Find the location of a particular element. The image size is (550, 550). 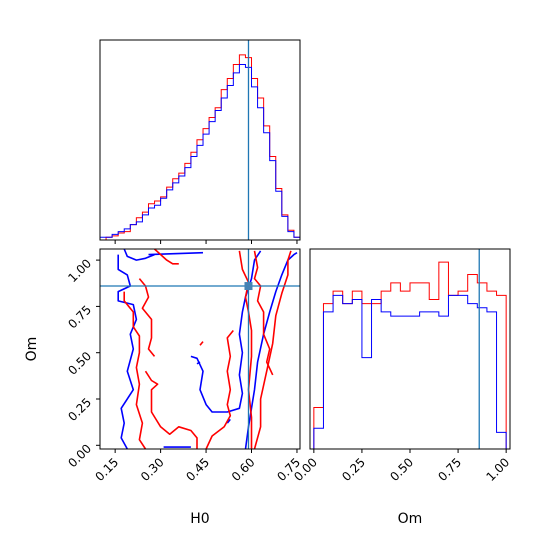

h0-histogram-series is located at coordinates (200, 147).